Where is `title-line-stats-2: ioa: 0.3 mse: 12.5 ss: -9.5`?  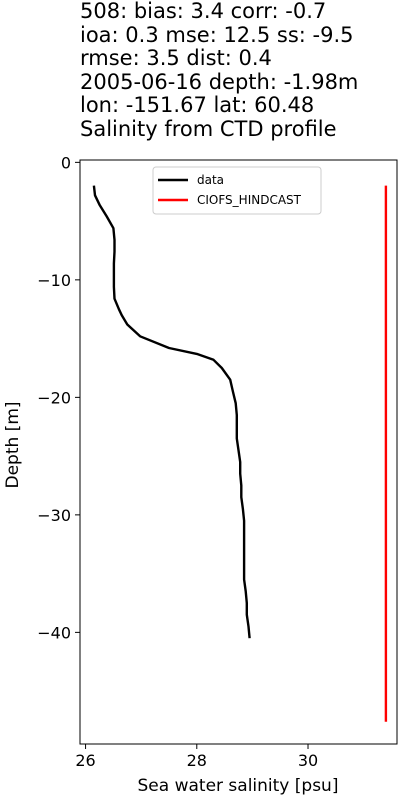
title-line-stats-2: ioa: 0.3 mse: 12.5 ss: -9.5 is located at coordinates (217, 34).